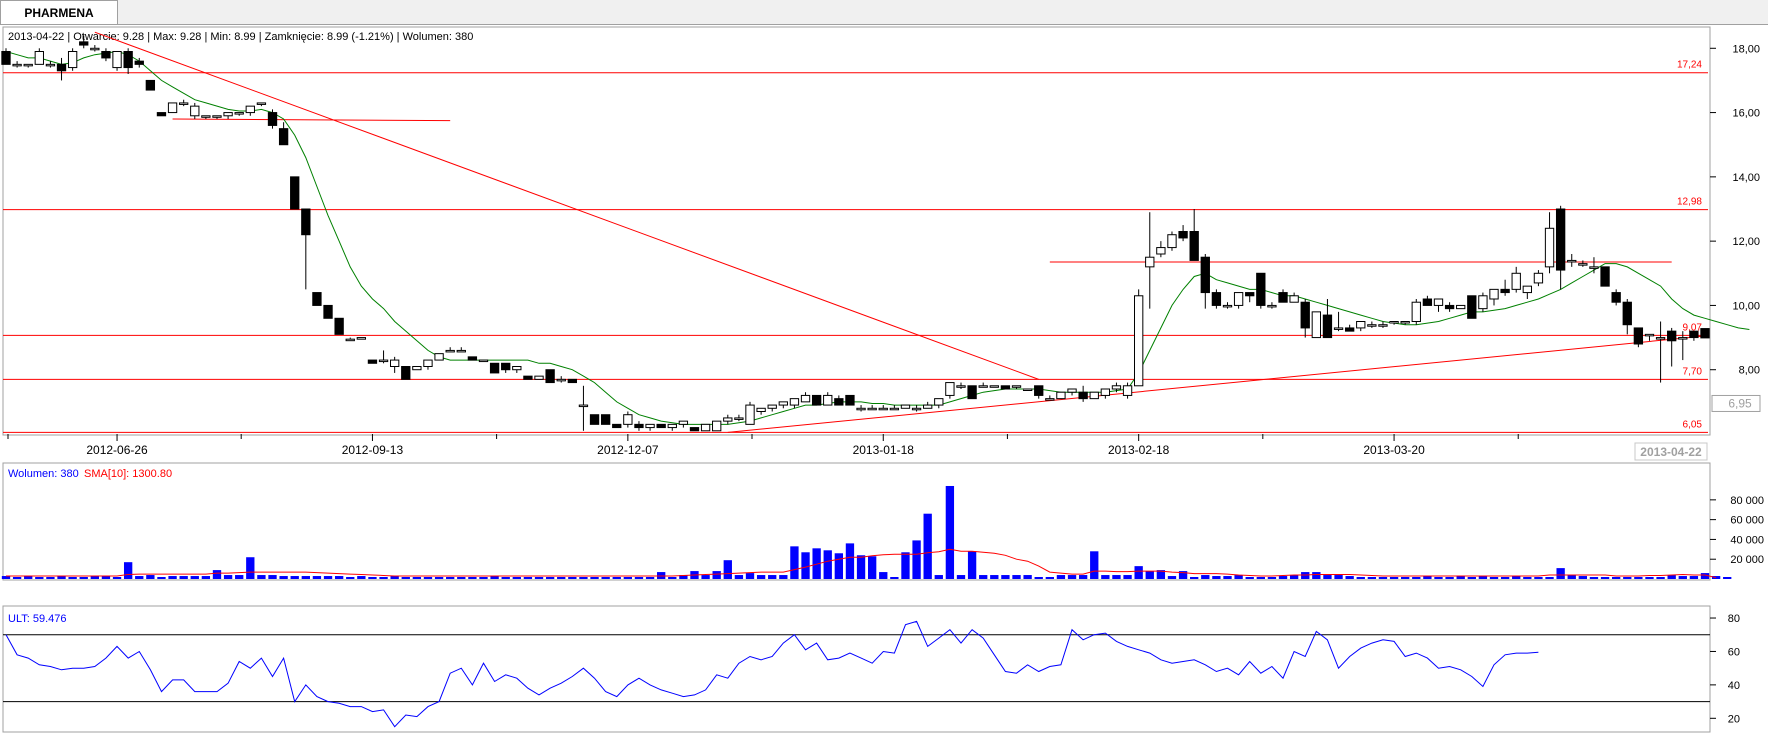 The height and width of the screenshot is (734, 1768). Describe the element at coordinates (884, 12) in the screenshot. I see `tab-bar: PHARMENA` at that location.